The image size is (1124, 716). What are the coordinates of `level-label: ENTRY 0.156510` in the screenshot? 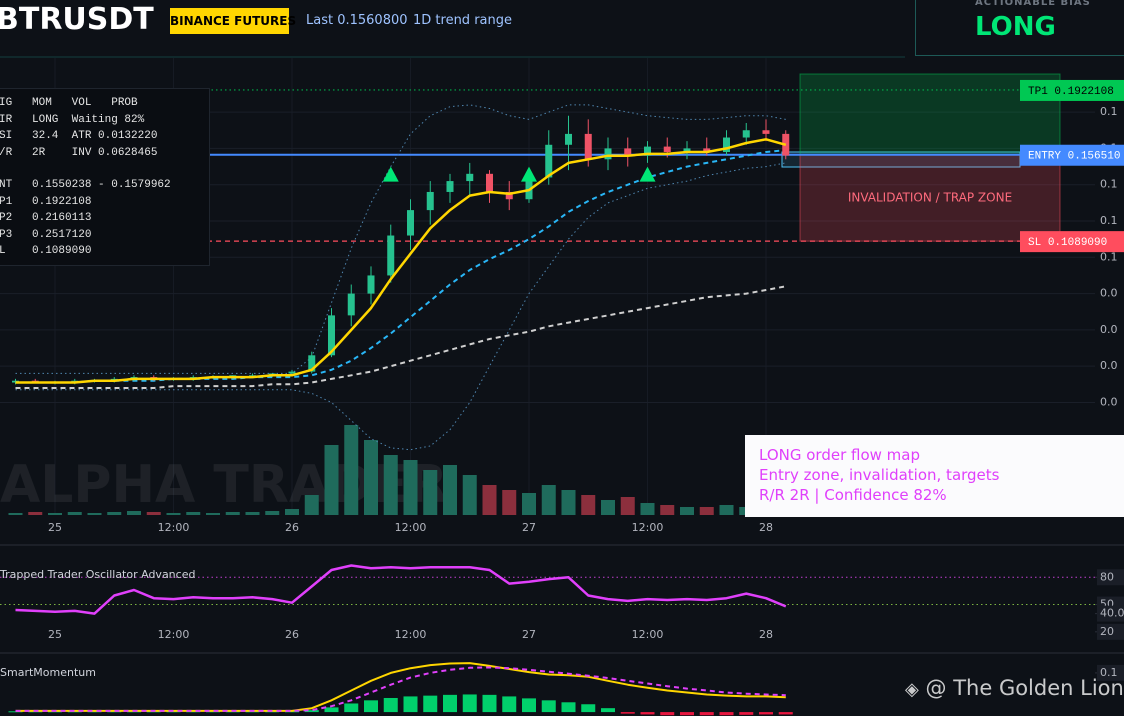 It's located at (1074, 157).